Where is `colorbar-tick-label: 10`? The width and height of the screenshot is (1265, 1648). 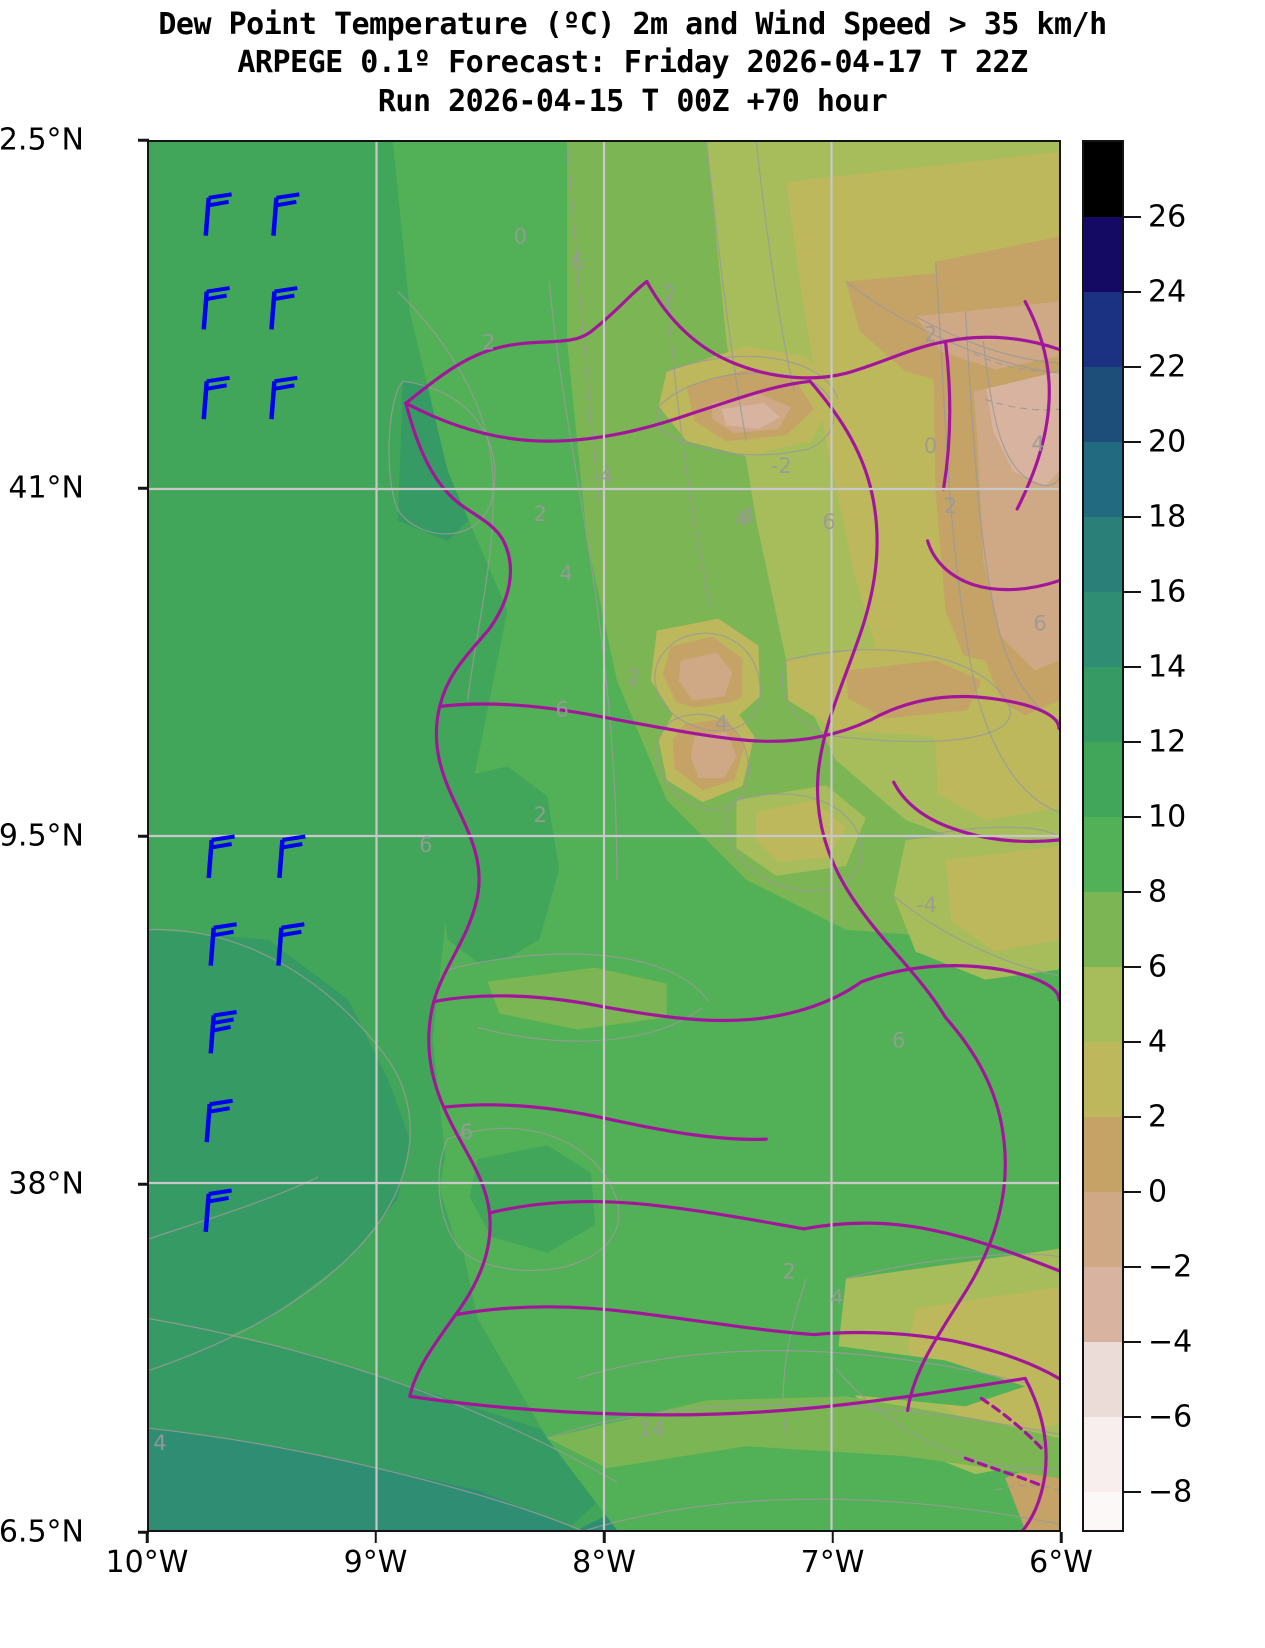
colorbar-tick-label: 10 is located at coordinates (1167, 817).